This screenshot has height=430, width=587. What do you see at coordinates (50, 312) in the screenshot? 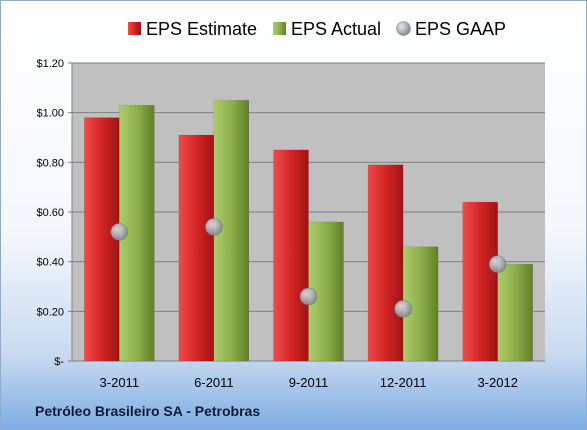
I see `y-tick-label: $0.20` at bounding box center [50, 312].